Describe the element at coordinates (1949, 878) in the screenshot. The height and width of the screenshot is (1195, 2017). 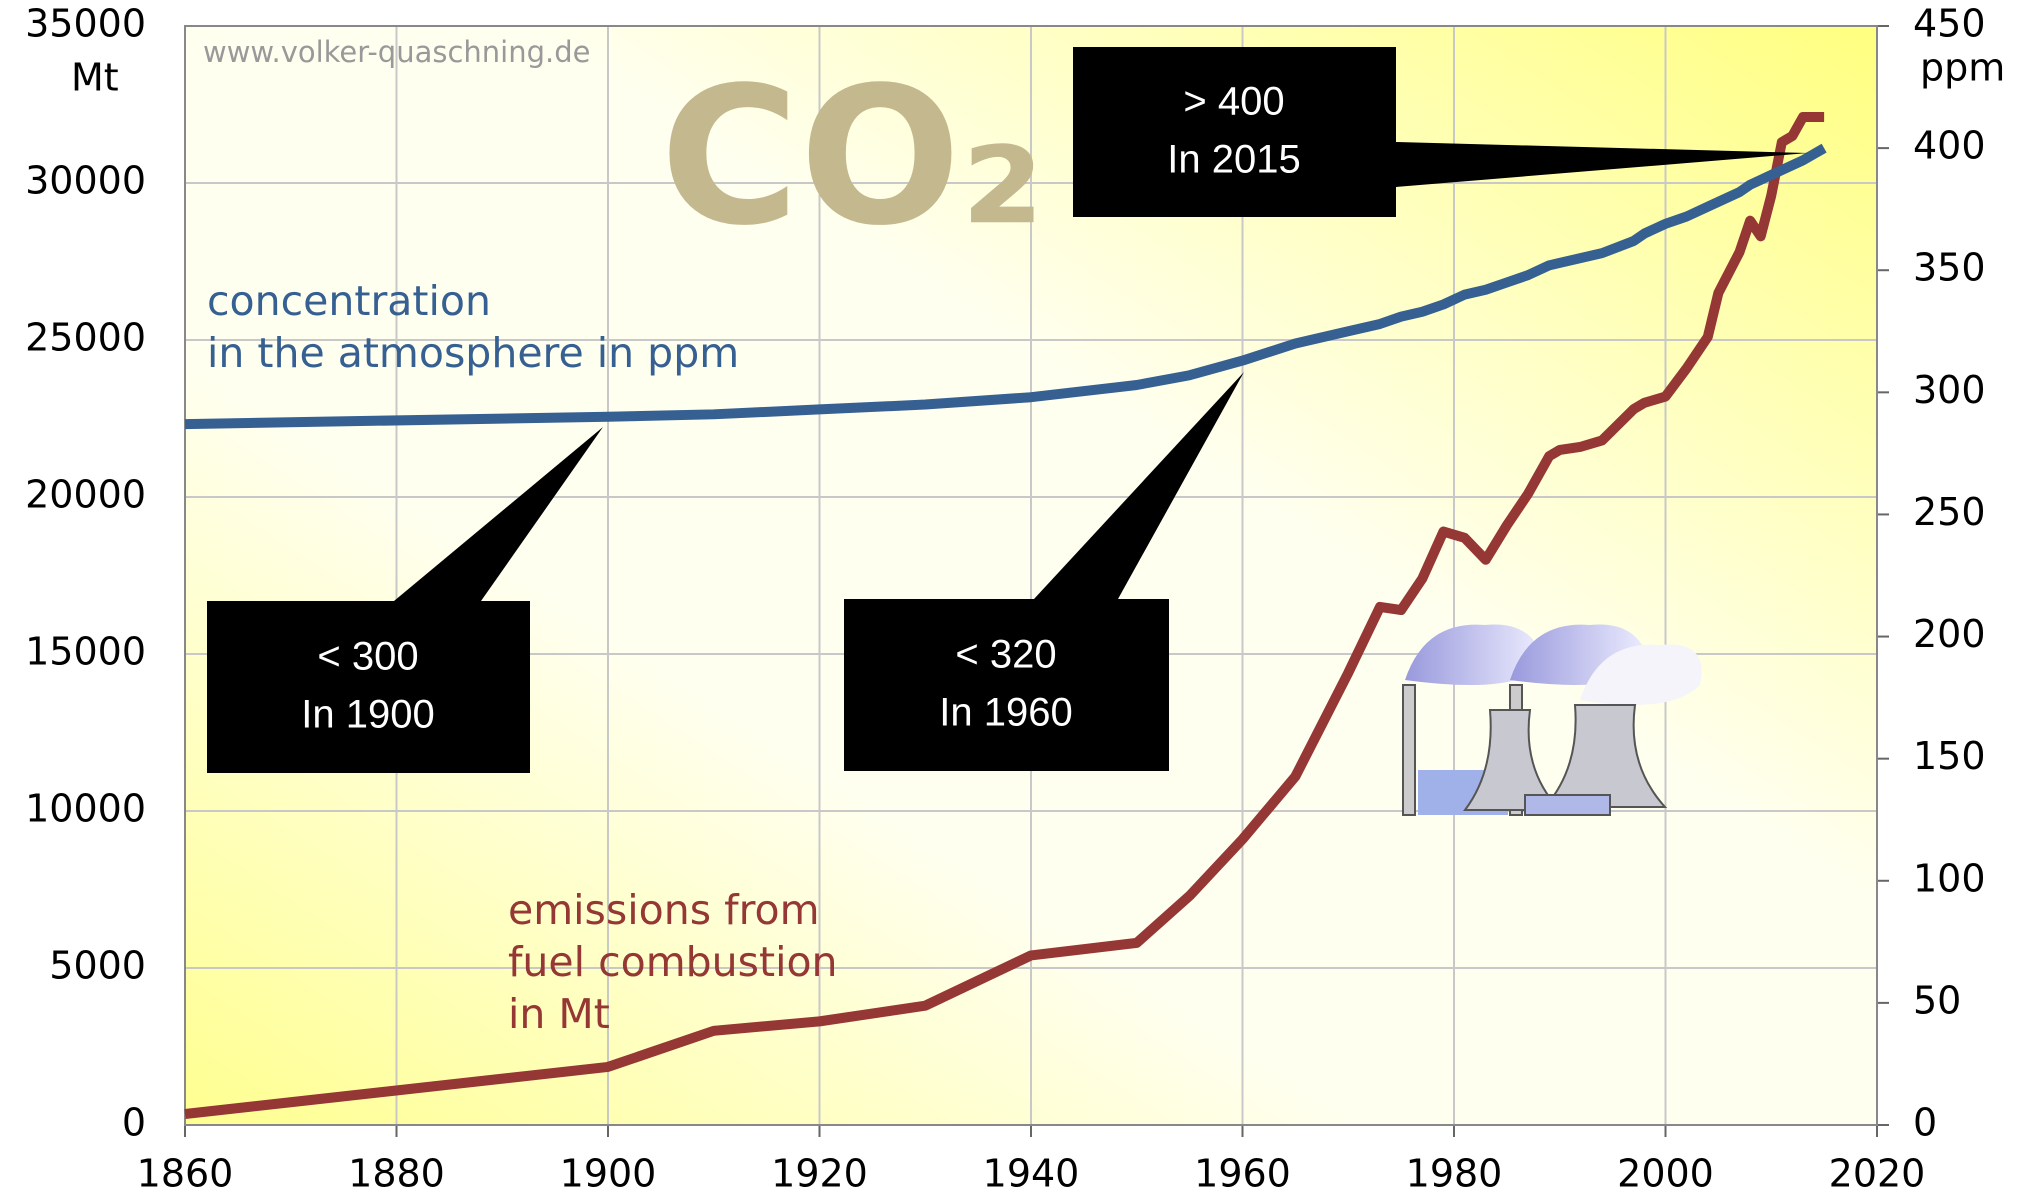
I see `y2-tick-label: 100` at that location.